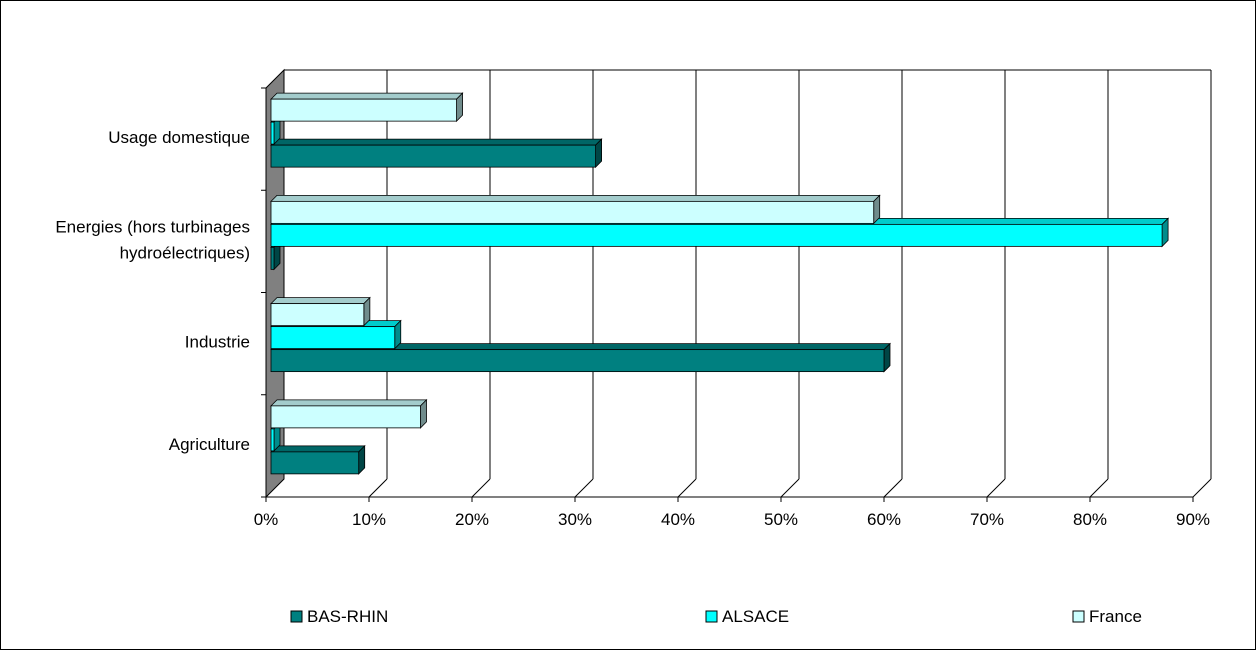 This screenshot has width=1258, height=650. I want to click on category-label: Usage domestique, so click(179, 137).